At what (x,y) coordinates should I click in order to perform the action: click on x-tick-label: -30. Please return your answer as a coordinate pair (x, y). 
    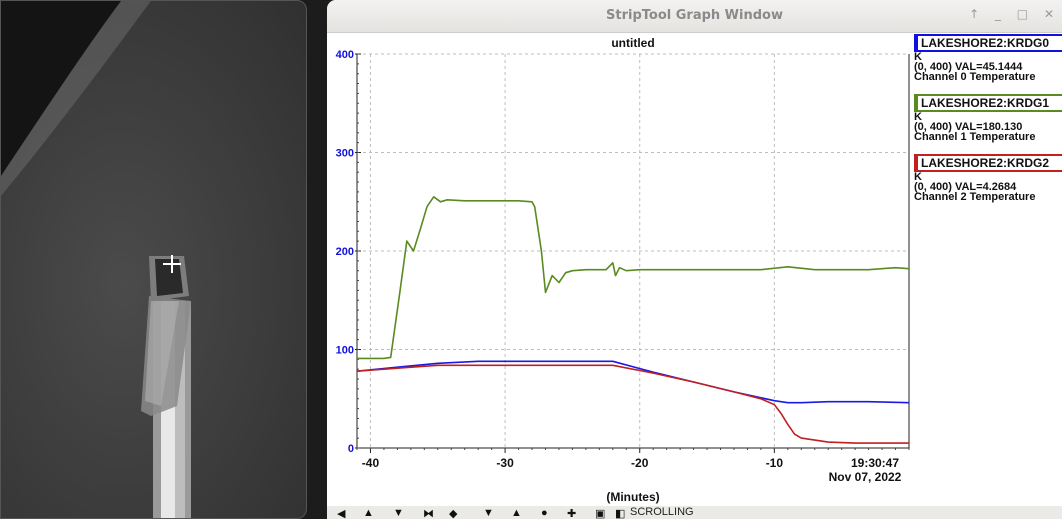
    Looking at the image, I should click on (505, 463).